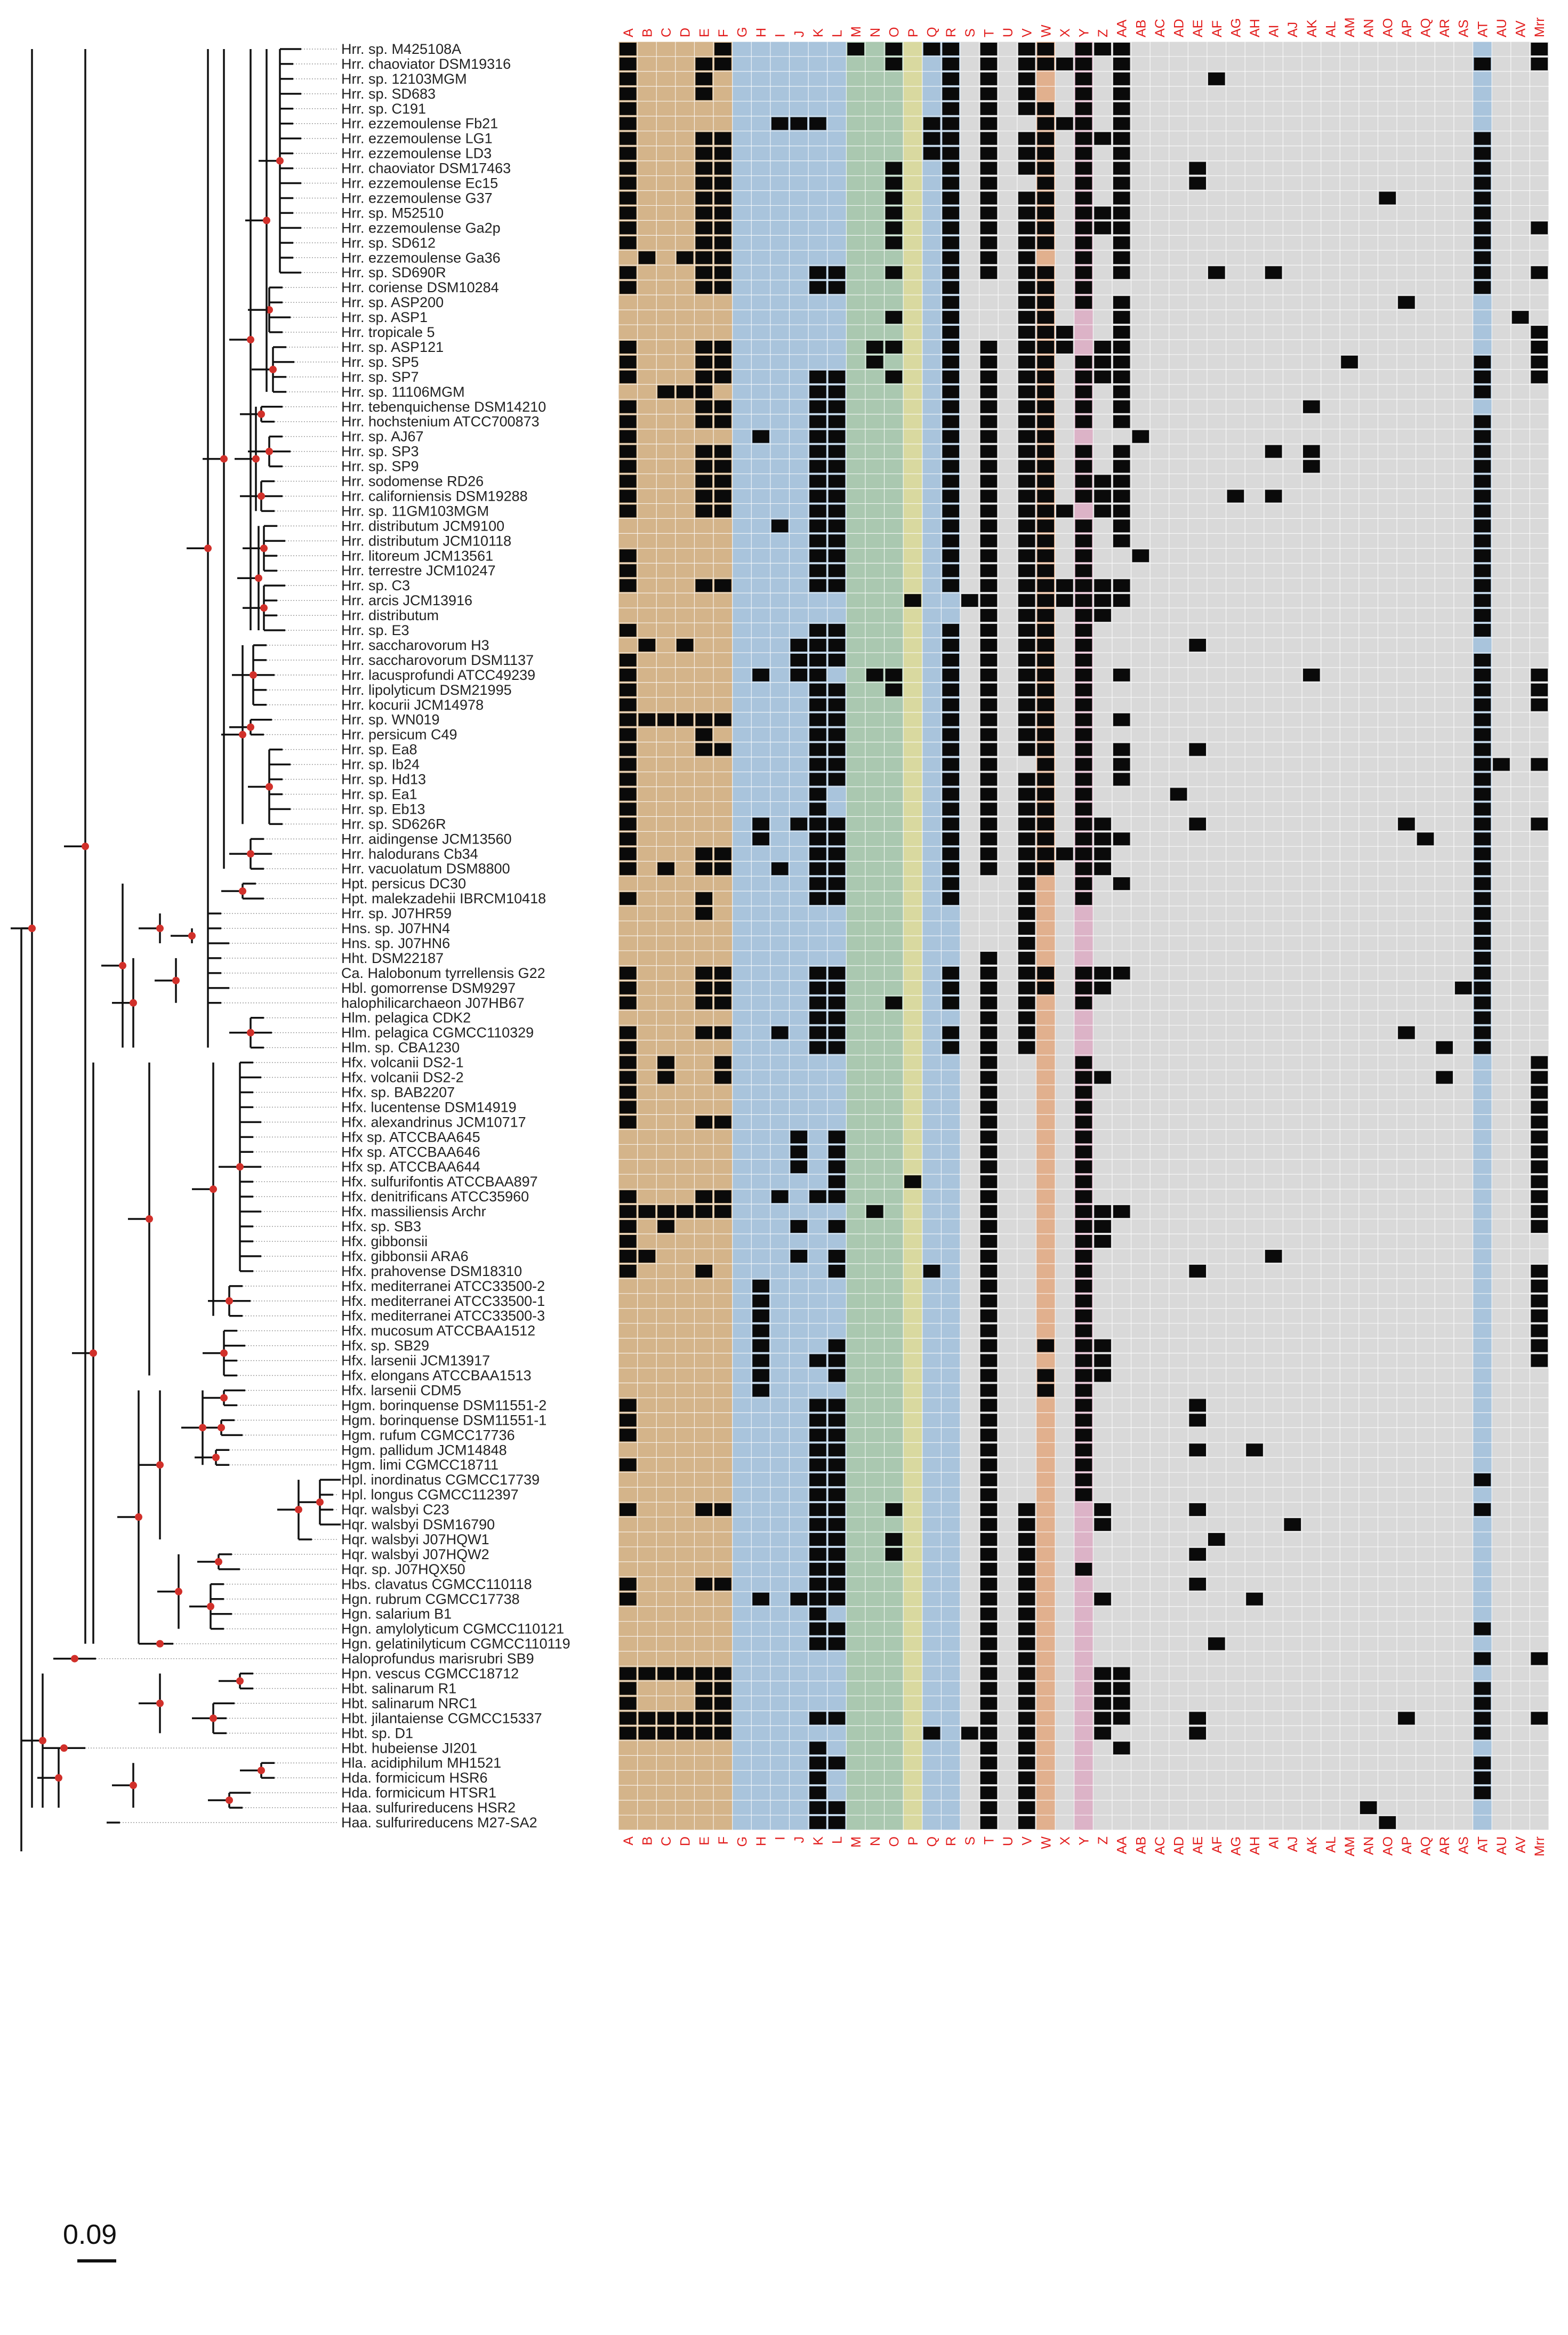 The width and height of the screenshot is (1568, 2335). Describe the element at coordinates (437, 1033) in the screenshot. I see `taxon-label: Hlm. pelagica CGMCC110329` at that location.